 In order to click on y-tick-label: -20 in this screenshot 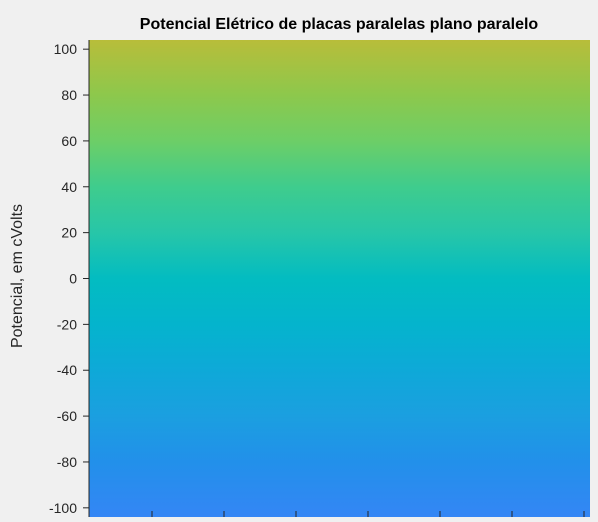, I will do `click(67, 324)`.